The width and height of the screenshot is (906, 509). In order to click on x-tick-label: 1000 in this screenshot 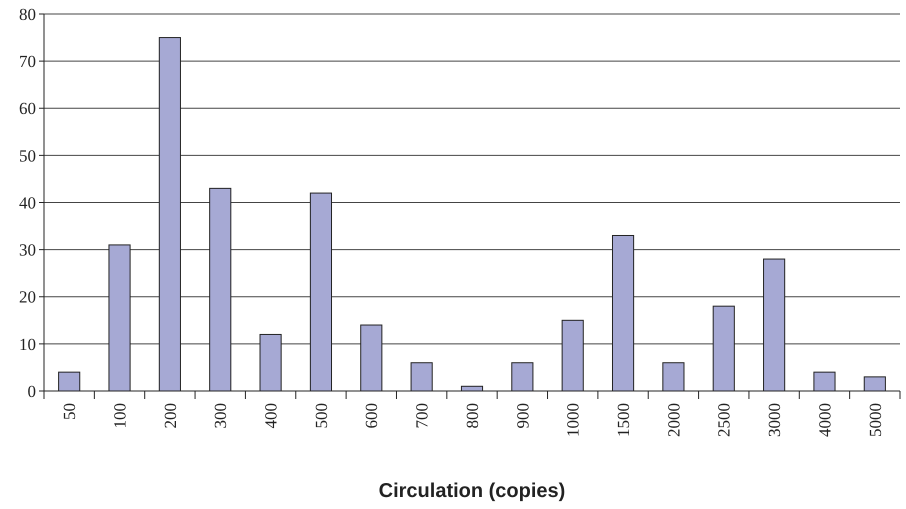, I will do `click(573, 420)`.